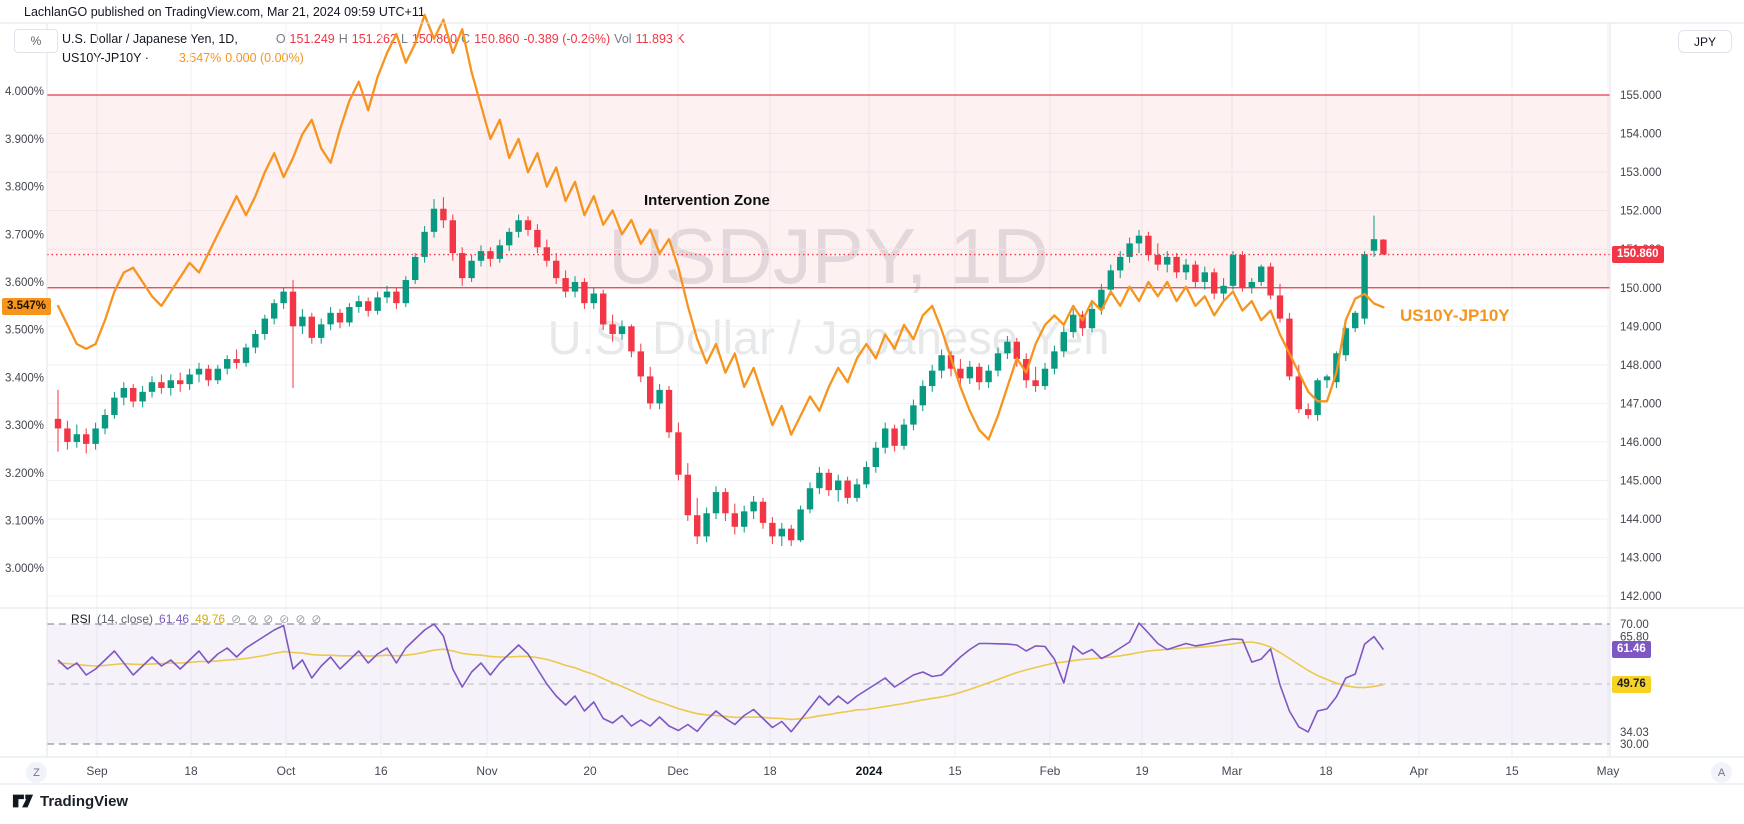  Describe the element at coordinates (81, 619) in the screenshot. I see `rsi-name: RSI` at that location.